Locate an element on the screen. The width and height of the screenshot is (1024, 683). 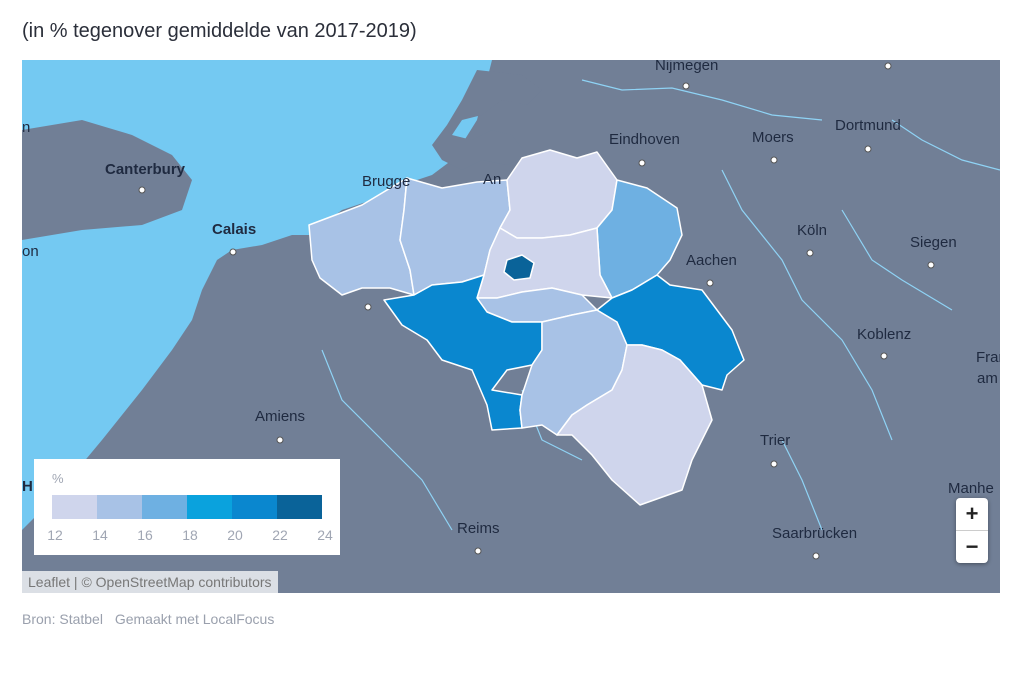
city-label: Dortmund is located at coordinates (868, 125).